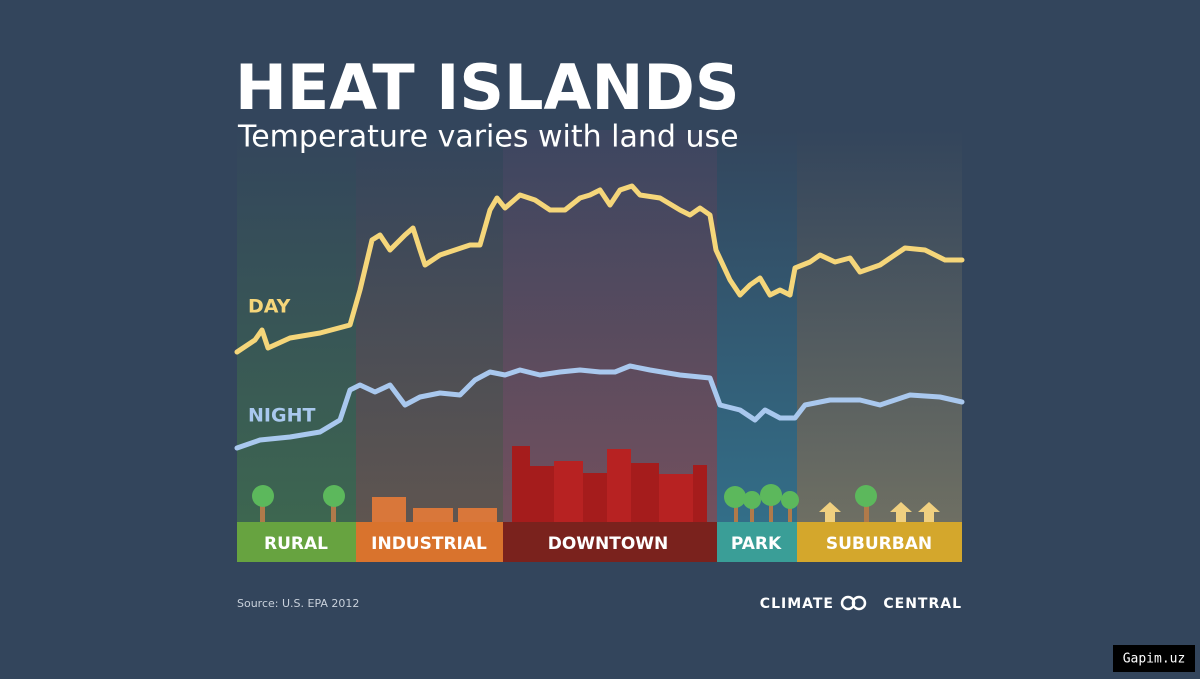 This screenshot has height=679, width=1200. Describe the element at coordinates (859, 603) in the screenshot. I see `logo-mark` at that location.